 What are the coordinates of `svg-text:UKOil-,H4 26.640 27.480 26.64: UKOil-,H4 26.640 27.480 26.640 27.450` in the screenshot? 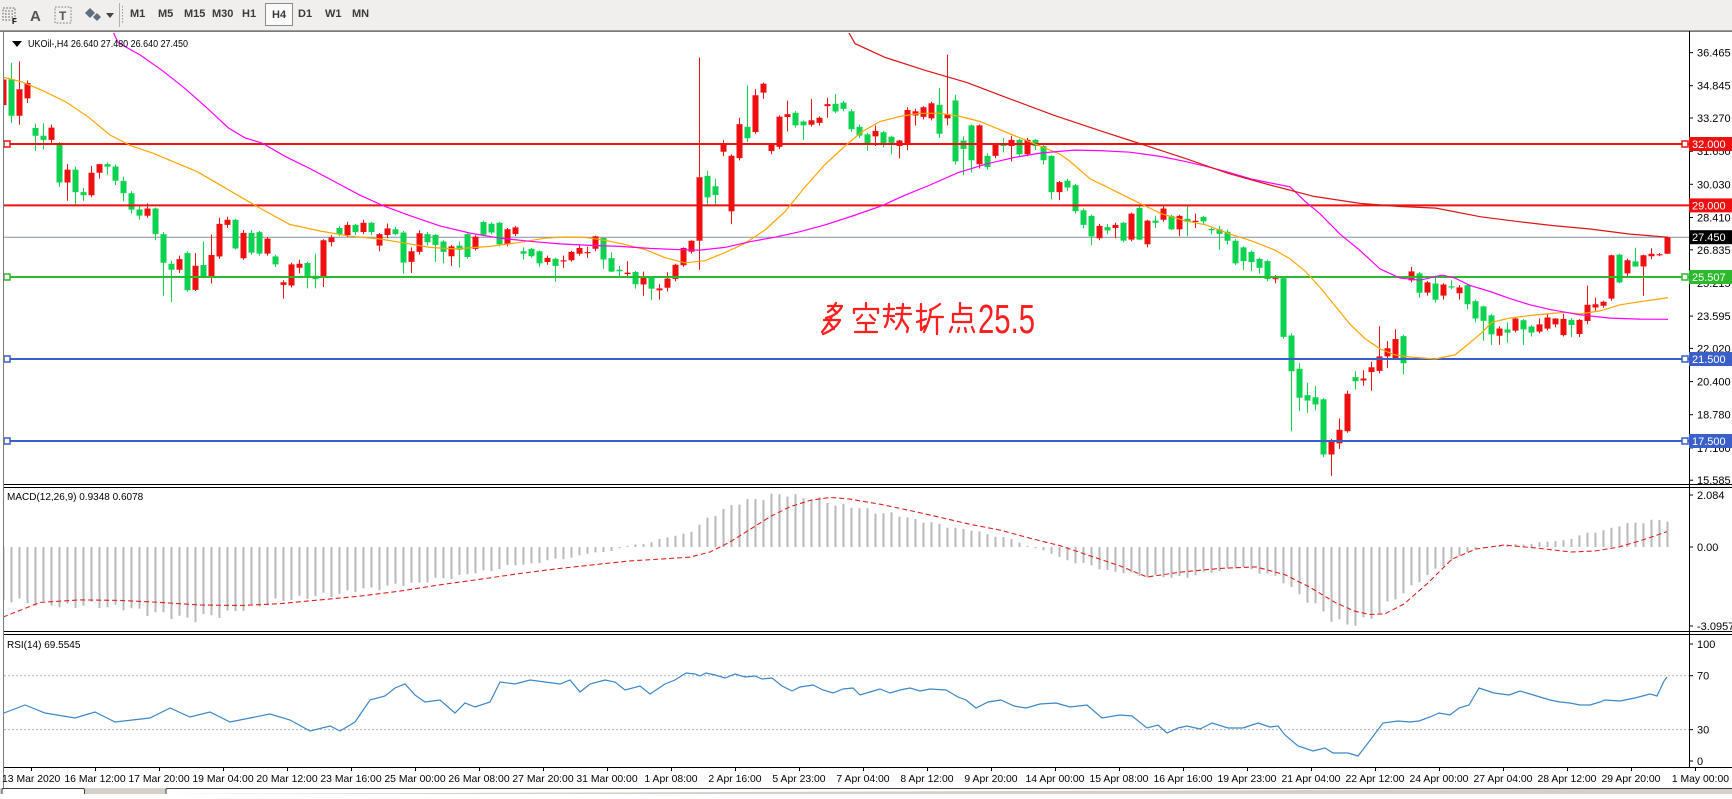 It's located at (108, 44).